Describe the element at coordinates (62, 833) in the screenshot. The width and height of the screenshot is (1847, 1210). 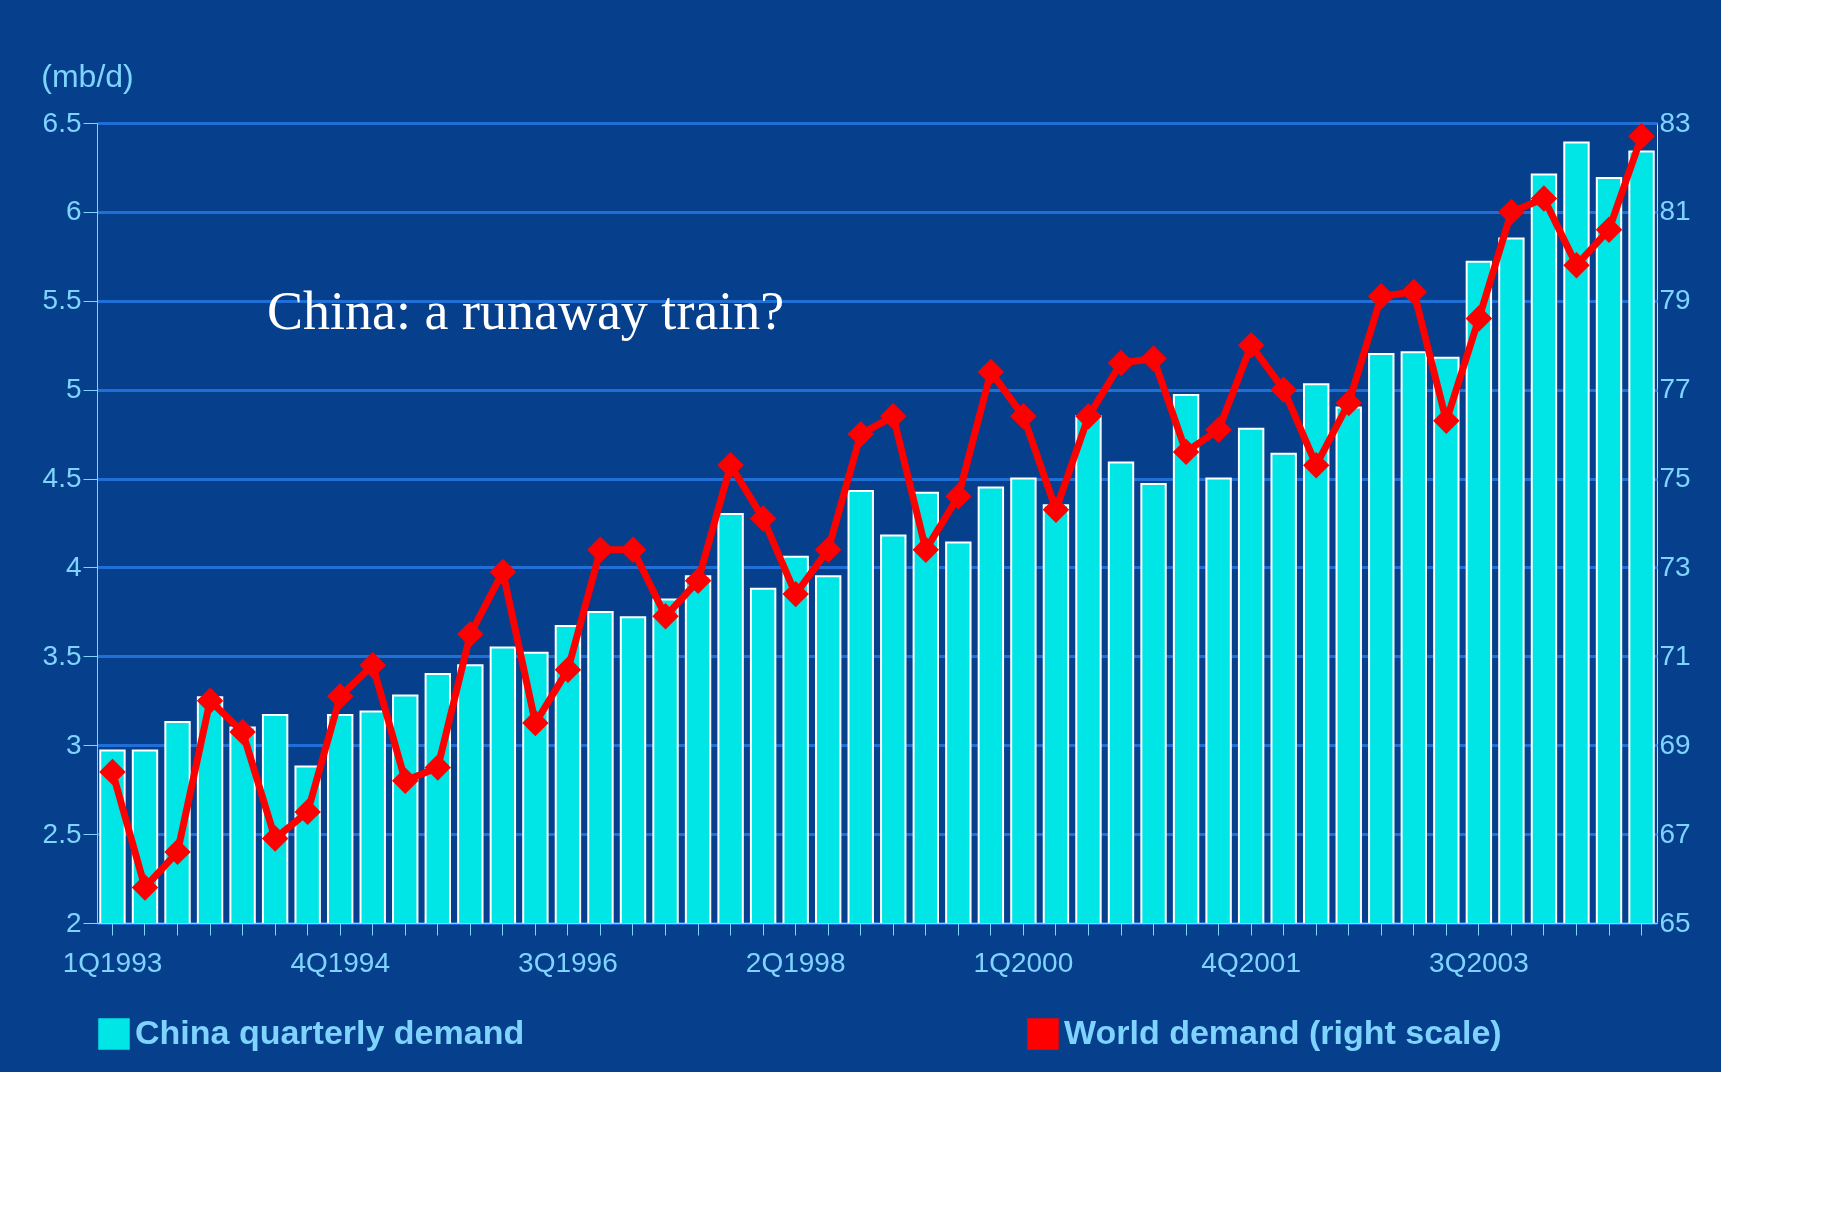
I see `y-tick-label: 2.5` at that location.